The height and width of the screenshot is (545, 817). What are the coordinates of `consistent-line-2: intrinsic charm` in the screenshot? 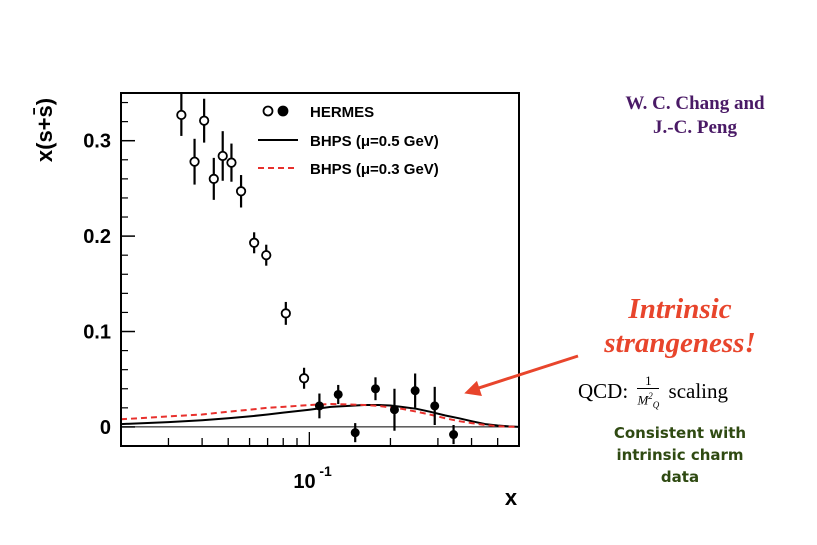 It's located at (680, 455).